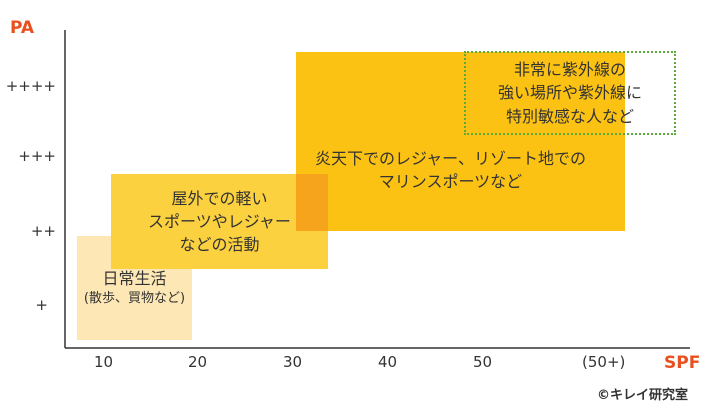  What do you see at coordinates (219, 245) in the screenshot?
I see `region-outdoor-line3: などの活動` at bounding box center [219, 245].